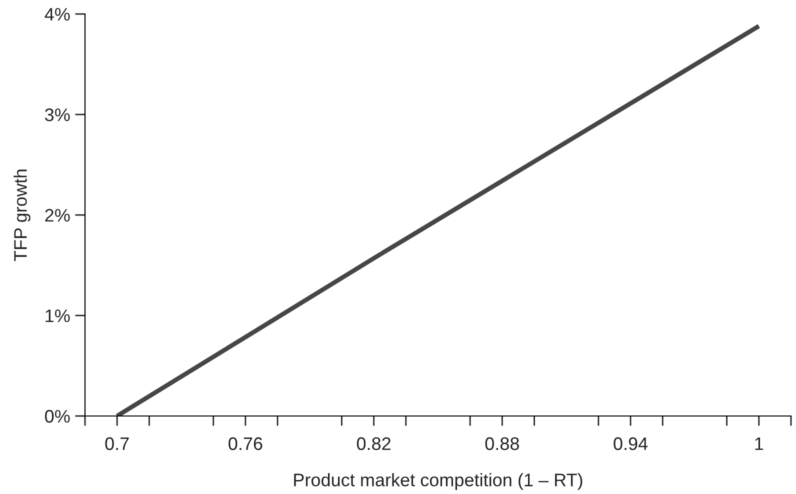 This screenshot has height=494, width=796. What do you see at coordinates (57, 14) in the screenshot?
I see `y-tick-label: 4%` at bounding box center [57, 14].